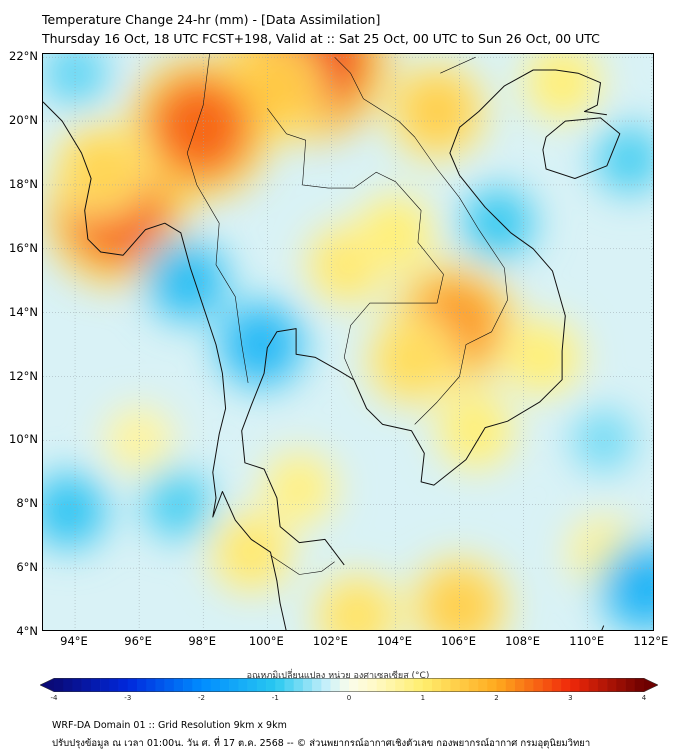 Image resolution: width=676 pixels, height=756 pixels. What do you see at coordinates (54, 698) in the screenshot?
I see `colorbar-tick-label: -4` at bounding box center [54, 698].